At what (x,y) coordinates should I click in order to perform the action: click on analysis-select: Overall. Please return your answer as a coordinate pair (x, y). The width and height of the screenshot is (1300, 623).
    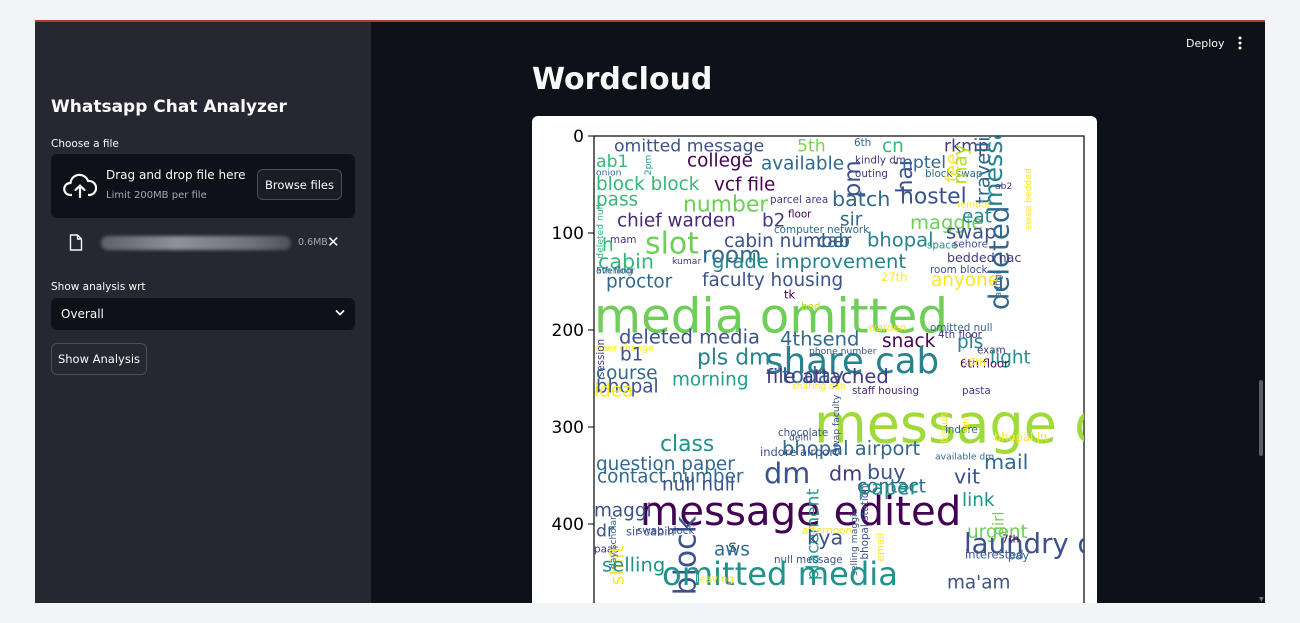
    Looking at the image, I should click on (203, 314).